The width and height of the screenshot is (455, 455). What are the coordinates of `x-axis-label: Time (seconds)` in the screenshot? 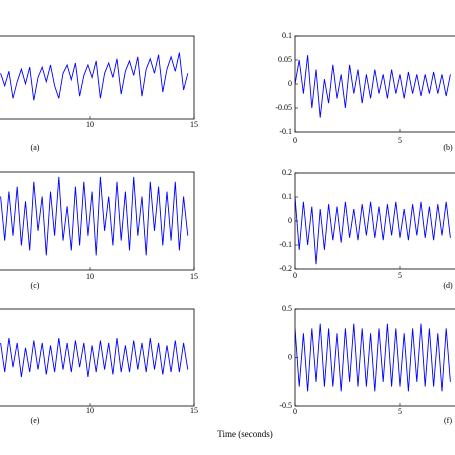 It's located at (244, 434).